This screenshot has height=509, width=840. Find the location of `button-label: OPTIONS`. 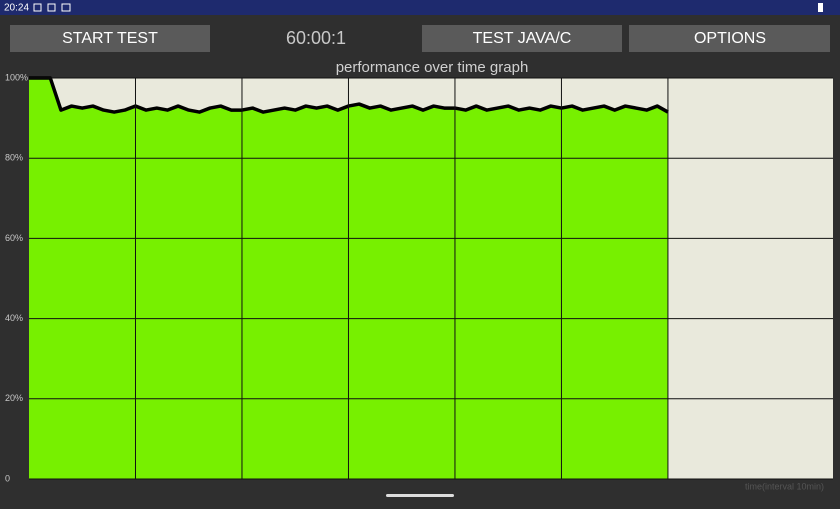

button-label: OPTIONS is located at coordinates (730, 38).